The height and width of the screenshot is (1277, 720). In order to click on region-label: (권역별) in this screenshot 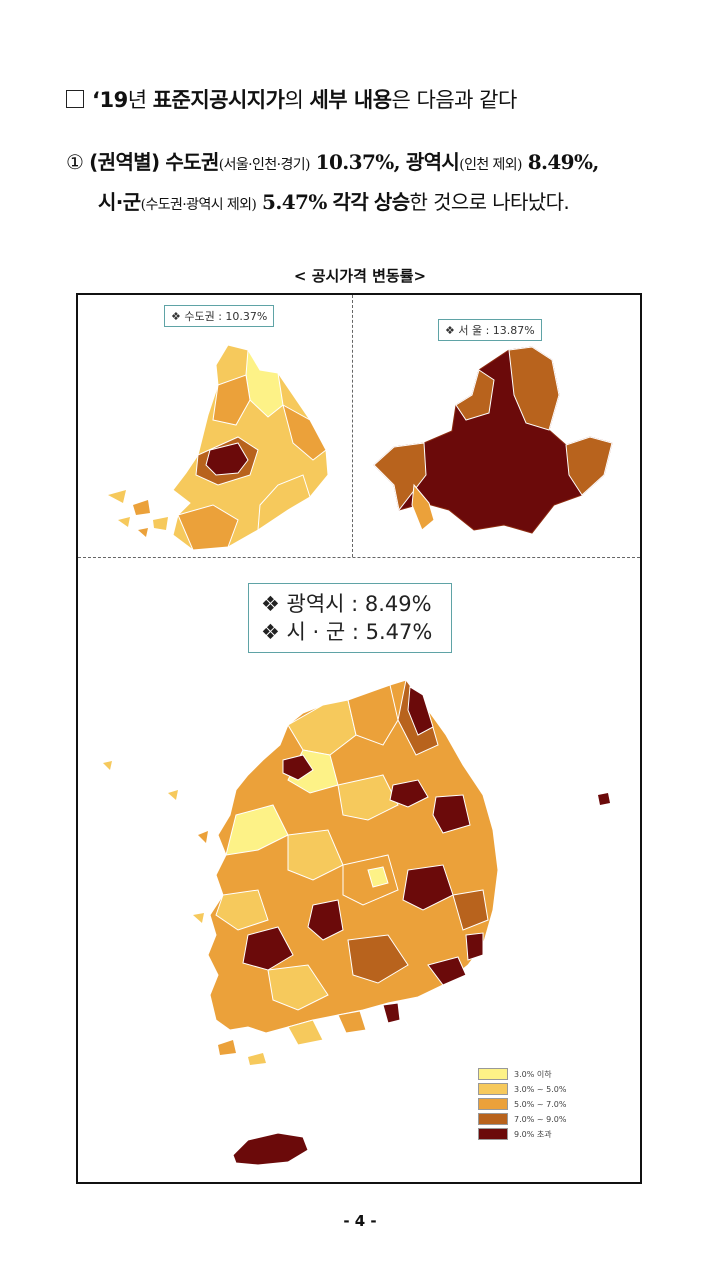, I will do `click(124, 162)`.